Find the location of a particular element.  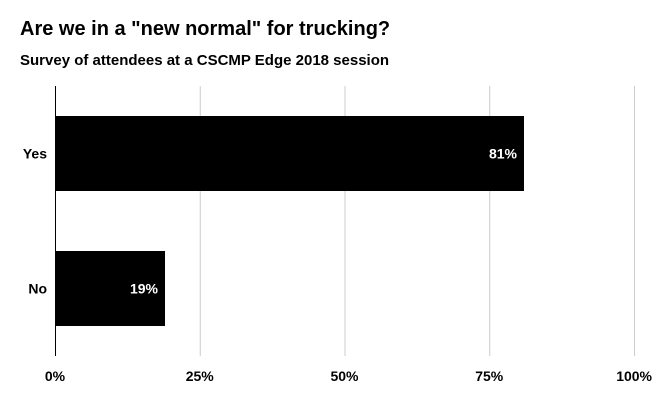

category-label-yes: Yes is located at coordinates (35, 154).